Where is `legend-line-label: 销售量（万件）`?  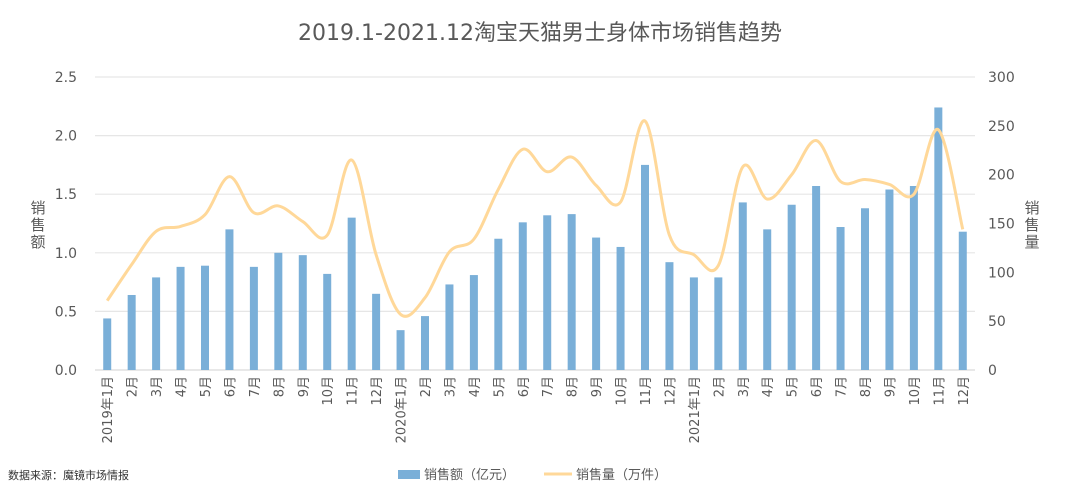 legend-line-label: 销售量（万件） is located at coordinates (621, 475).